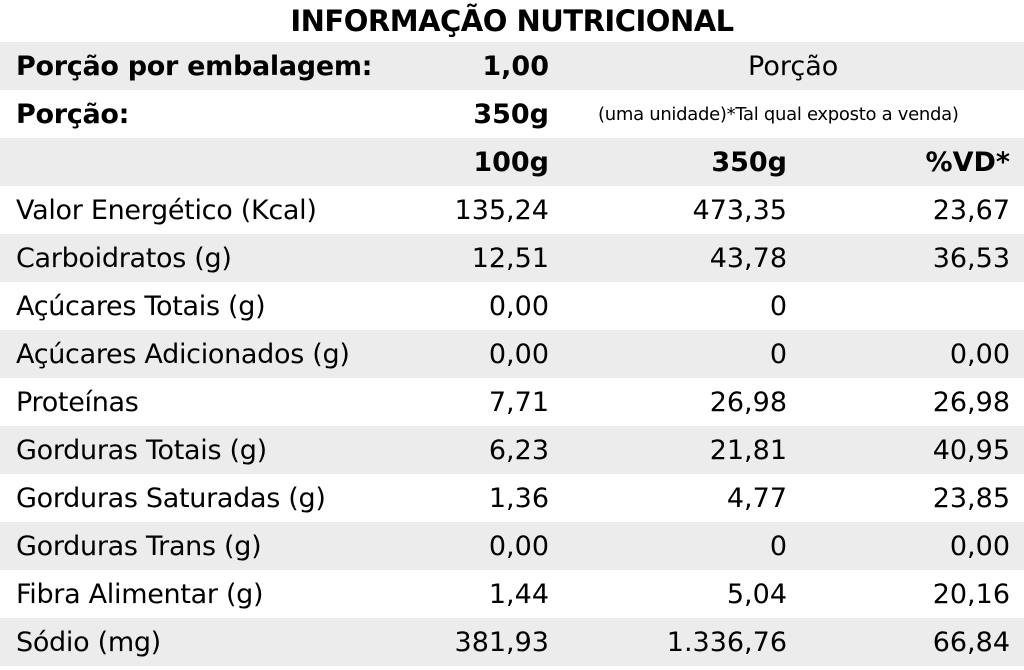 The image size is (1024, 670). I want to click on value-per-100g: 6,23, so click(518, 450).